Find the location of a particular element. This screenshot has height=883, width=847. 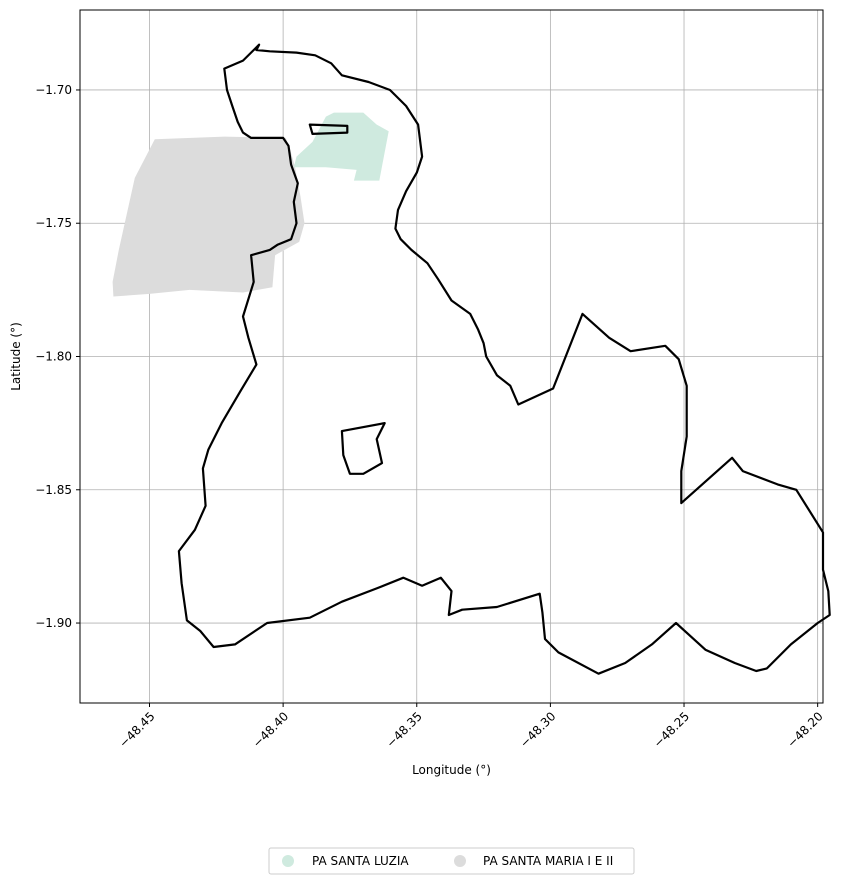

legend-marker-santa-maria is located at coordinates (460, 861).